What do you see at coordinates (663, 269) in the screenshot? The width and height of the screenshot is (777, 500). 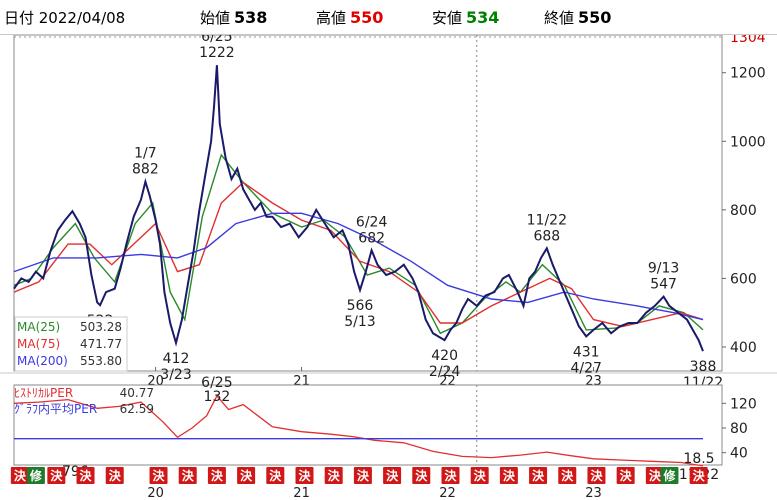 I see `peak-date-label: 9/13` at bounding box center [663, 269].